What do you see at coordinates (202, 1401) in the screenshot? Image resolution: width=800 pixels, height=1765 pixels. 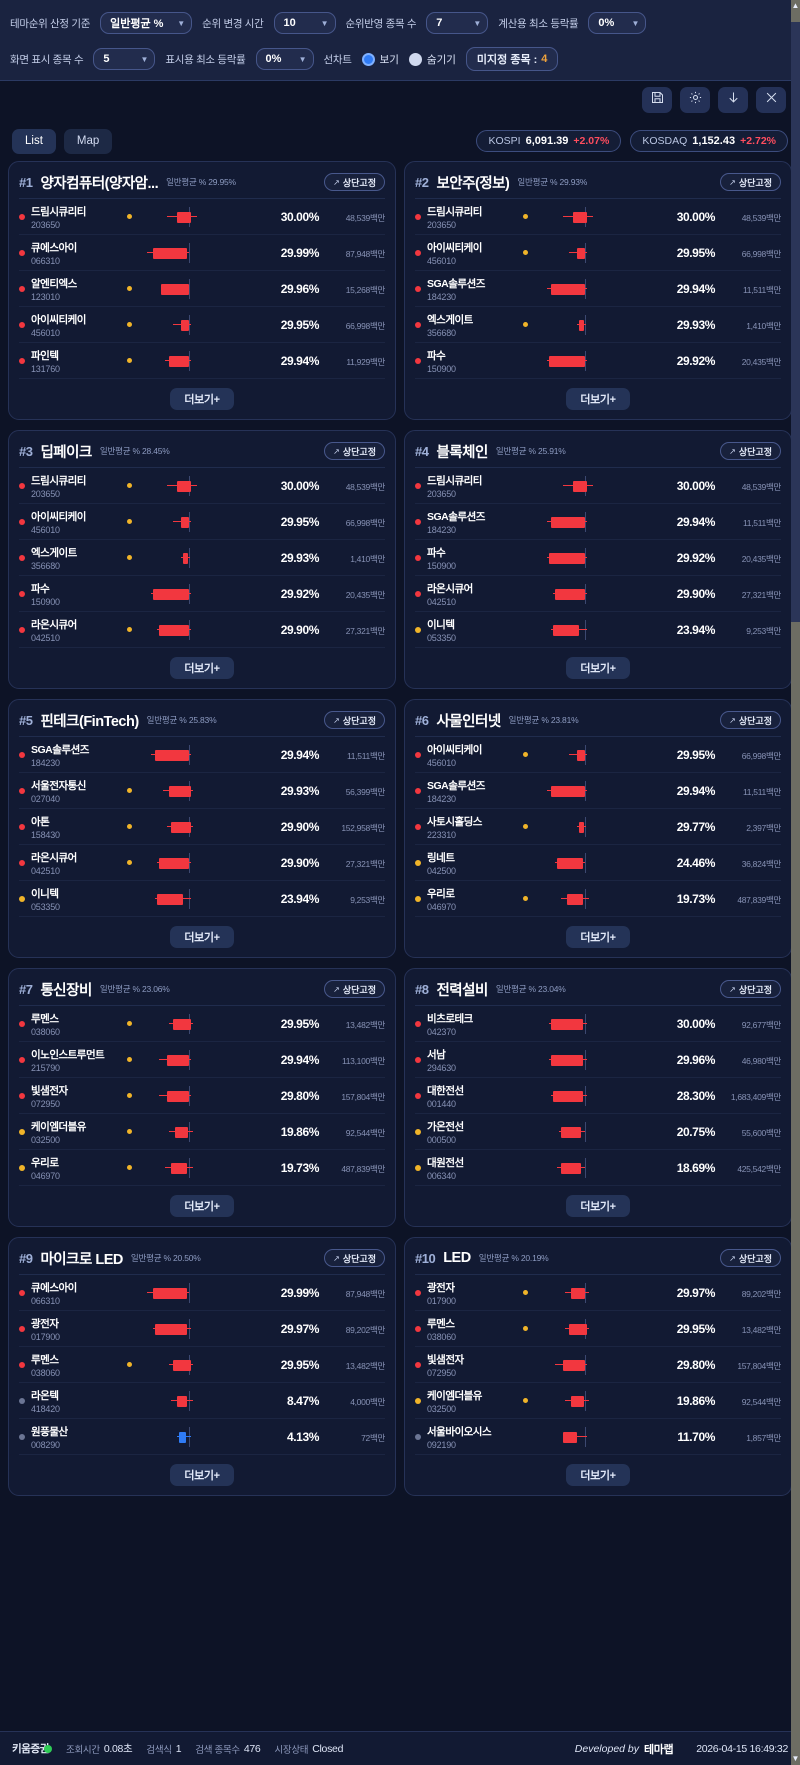 I see `stock-row: 라온텍 418420 8.47% 4,000백만` at bounding box center [202, 1401].